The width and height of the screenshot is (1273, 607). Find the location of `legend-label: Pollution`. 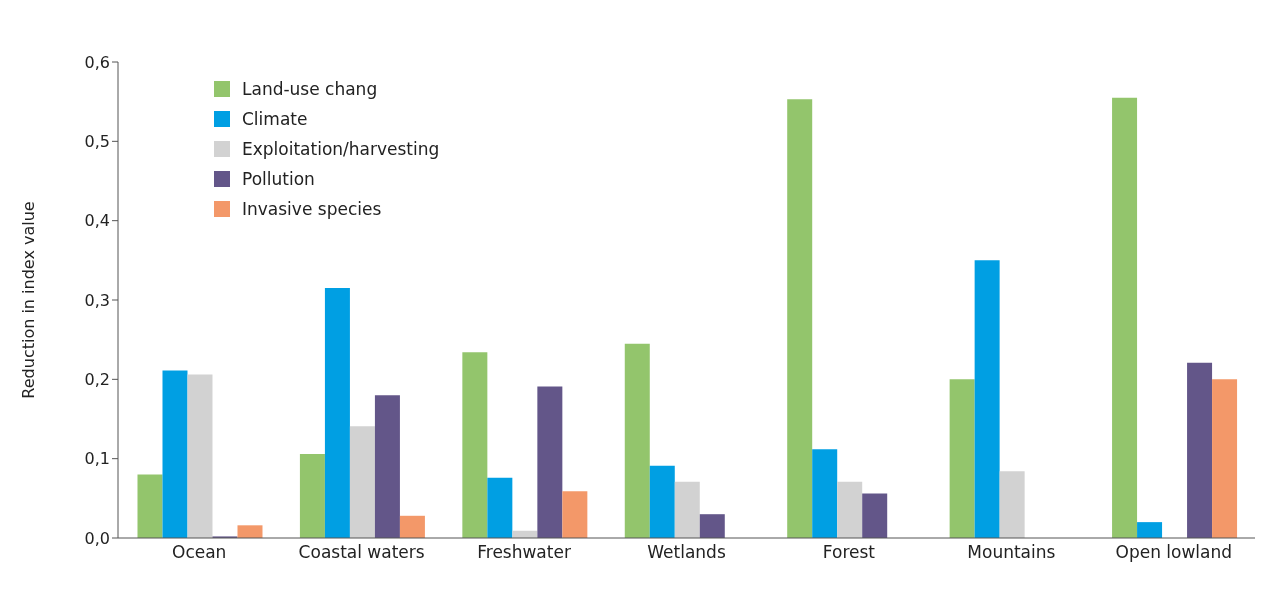

legend-label: Pollution is located at coordinates (278, 179).